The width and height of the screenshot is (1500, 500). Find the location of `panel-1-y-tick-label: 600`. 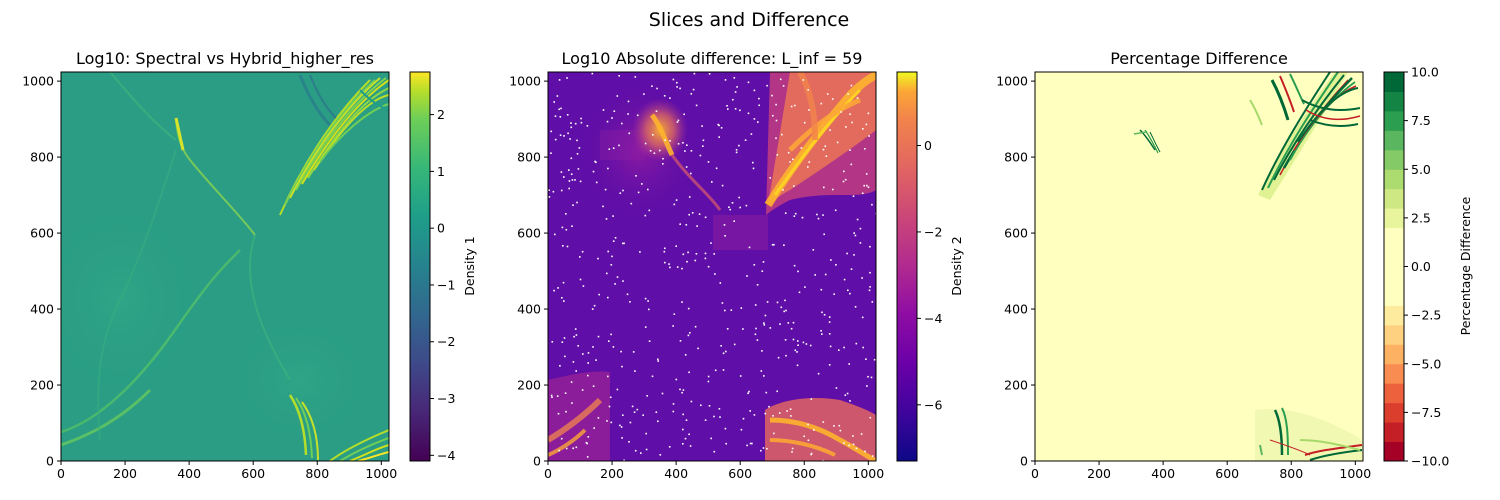

panel-1-y-tick-label: 600 is located at coordinates (42, 233).